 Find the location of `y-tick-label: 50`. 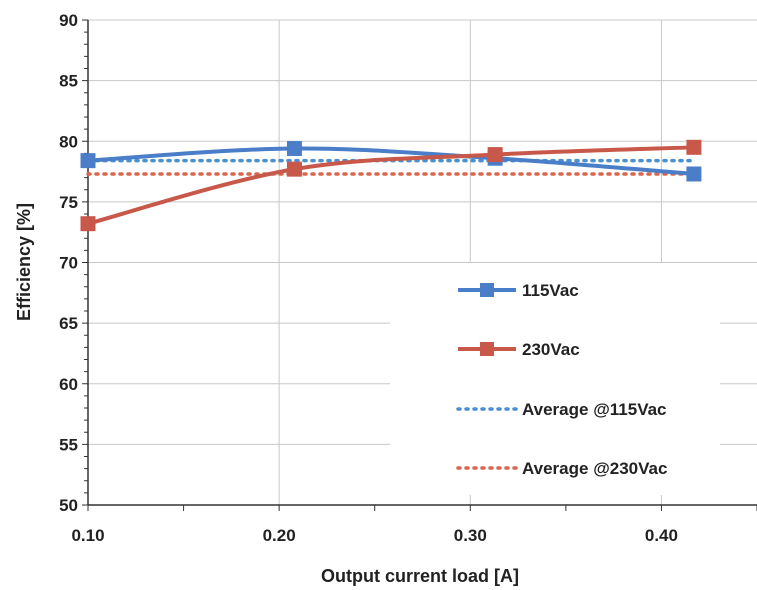

y-tick-label: 50 is located at coordinates (68, 505).